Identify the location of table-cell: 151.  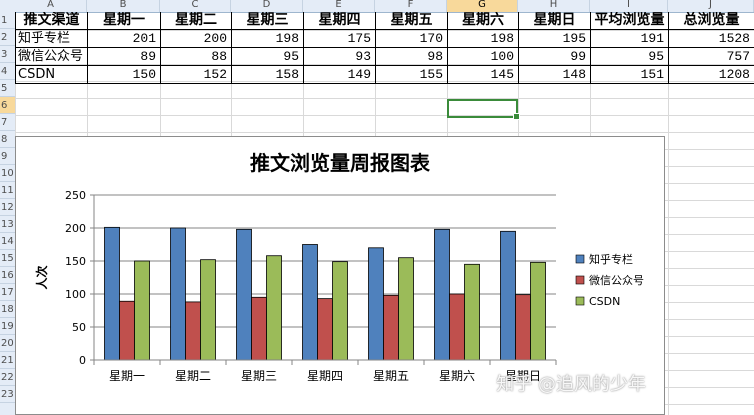
(652, 74).